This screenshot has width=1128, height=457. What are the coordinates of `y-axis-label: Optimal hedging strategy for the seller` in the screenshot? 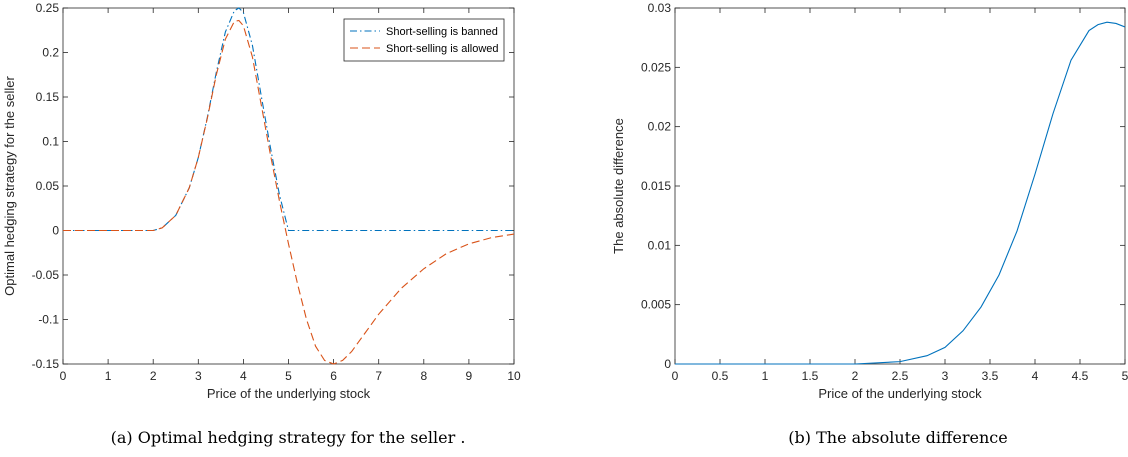 It's located at (9, 185).